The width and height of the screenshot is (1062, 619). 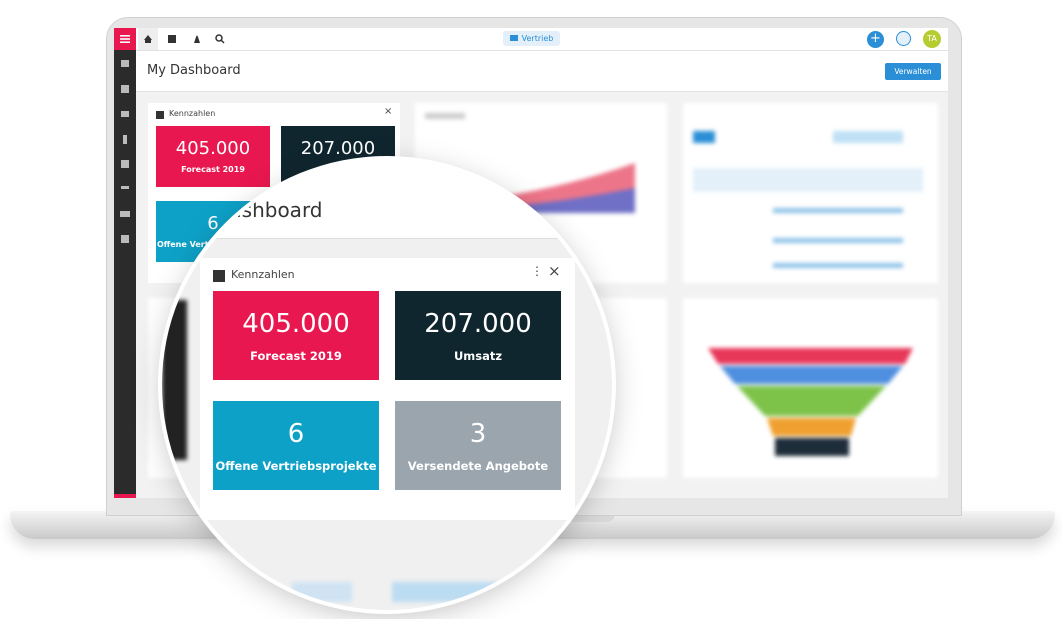 What do you see at coordinates (125, 263) in the screenshot?
I see `sidebar` at bounding box center [125, 263].